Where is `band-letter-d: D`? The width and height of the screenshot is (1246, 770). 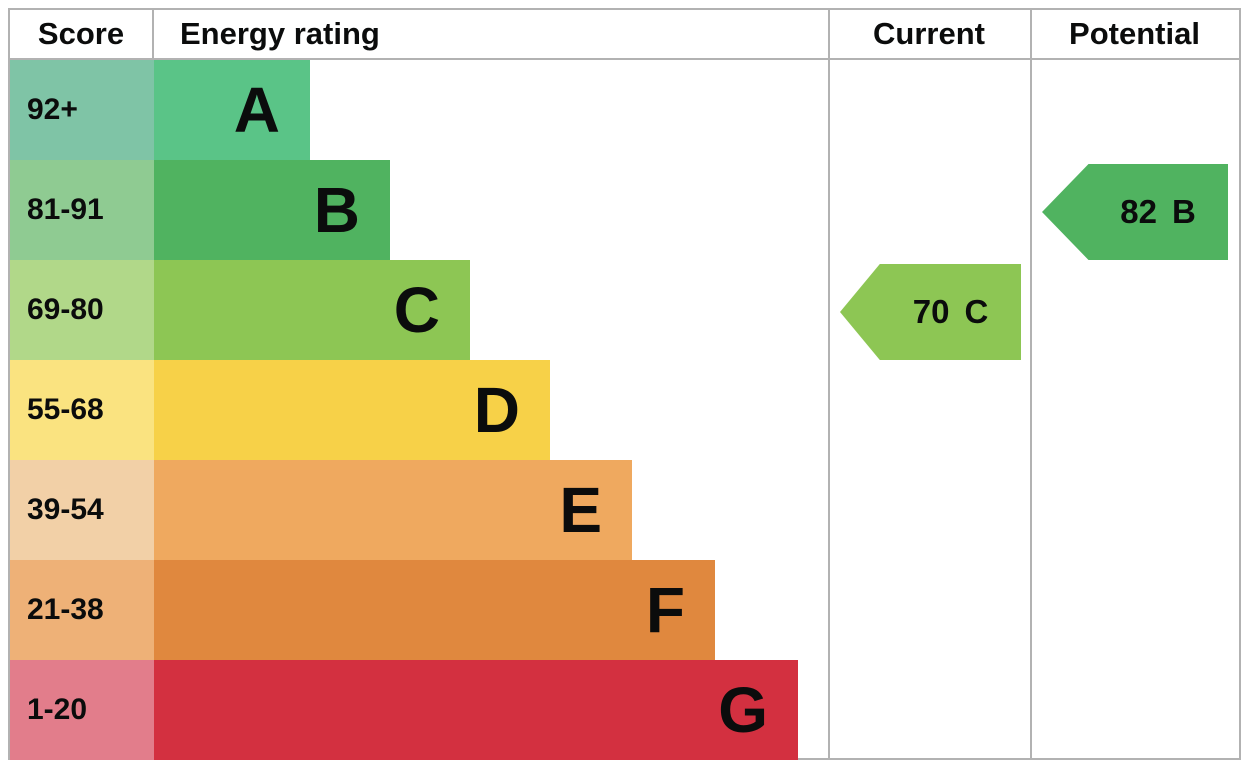 band-letter-d: D is located at coordinates (496, 410).